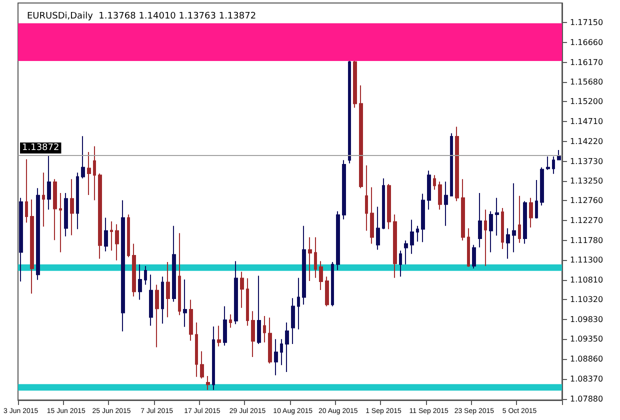 The image size is (620, 420). Describe the element at coordinates (587, 299) in the screenshot. I see `y-tick-label: 1.10320` at that location.